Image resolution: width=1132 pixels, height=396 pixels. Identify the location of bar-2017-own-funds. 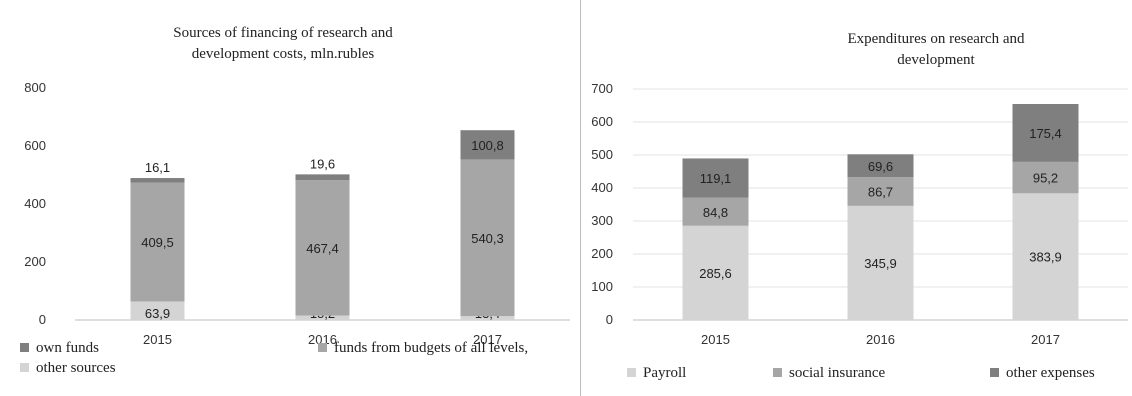
(487, 145).